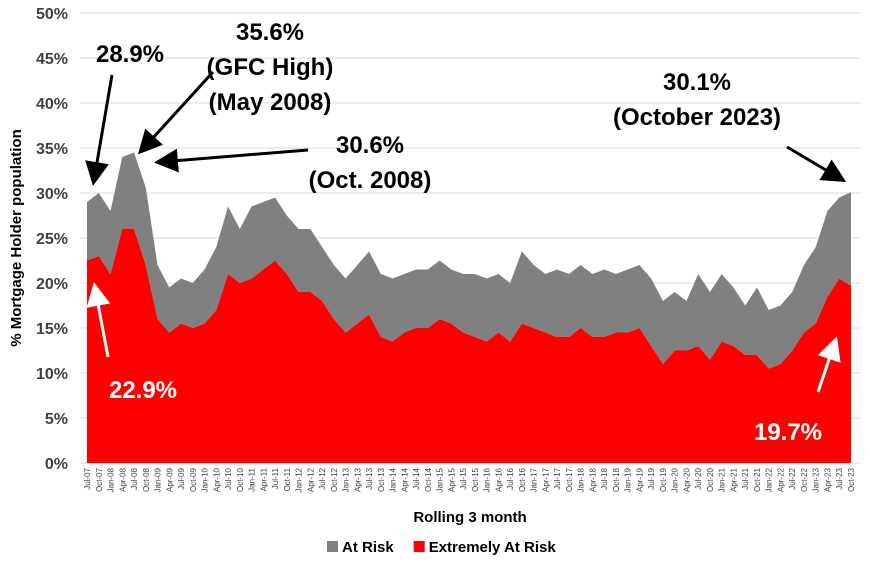 The width and height of the screenshot is (870, 572). Describe the element at coordinates (616, 479) in the screenshot. I see `x-tick-label: Oct-18` at that location.